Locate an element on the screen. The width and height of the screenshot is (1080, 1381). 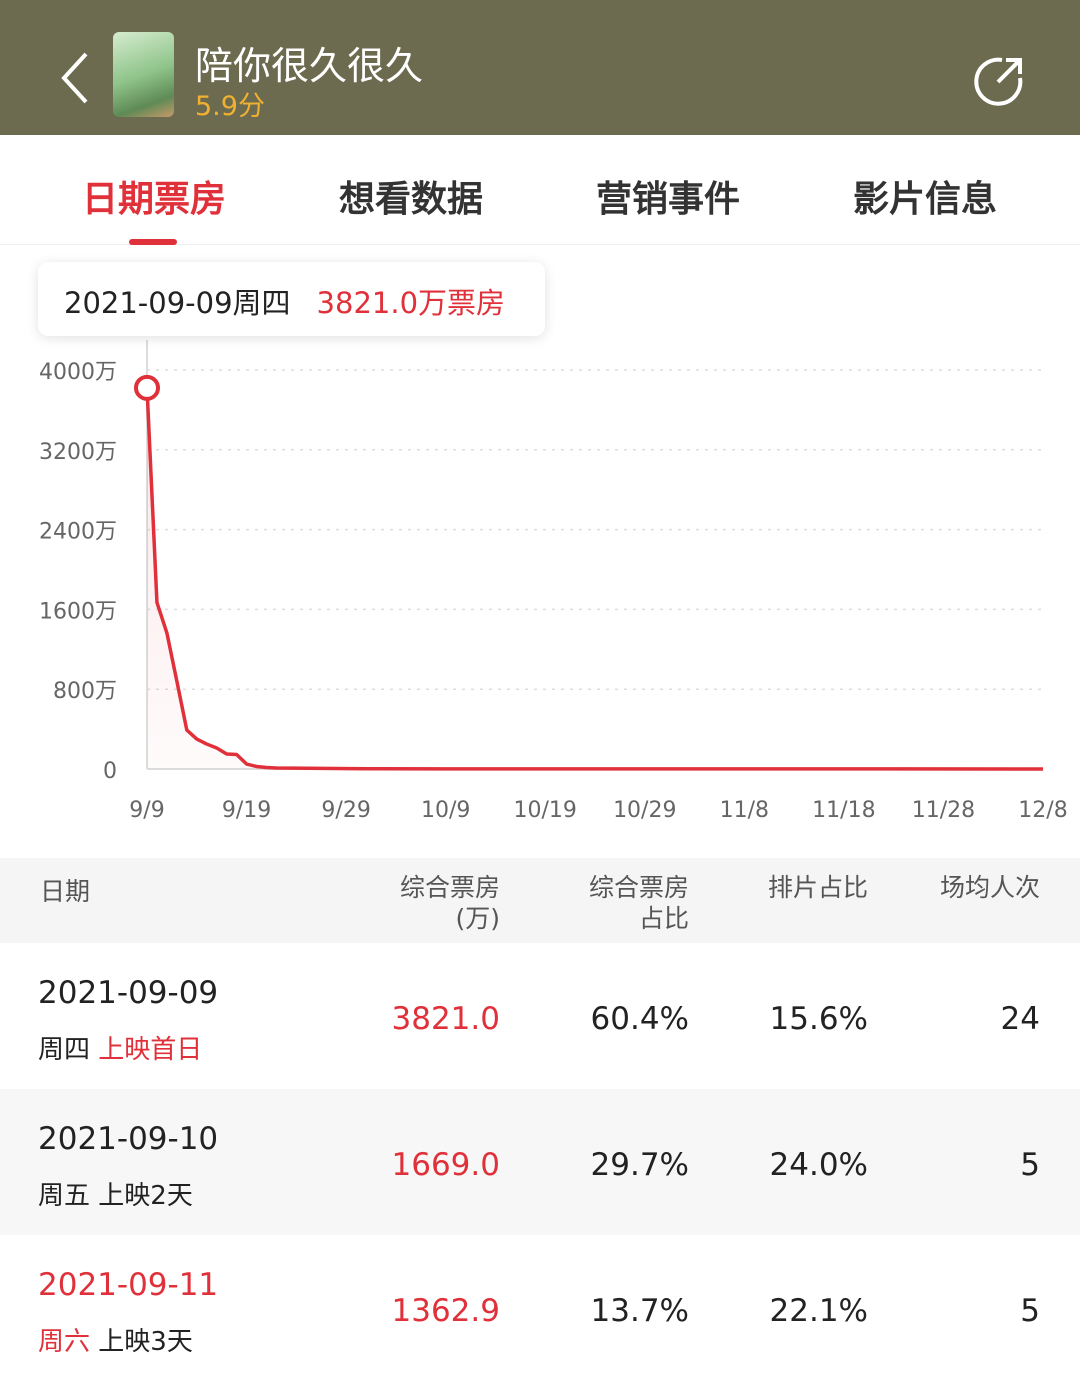
table-header: 日期 综合票房 (万) 综合票房 占比 排片占比 场均人次 is located at coordinates (540, 900).